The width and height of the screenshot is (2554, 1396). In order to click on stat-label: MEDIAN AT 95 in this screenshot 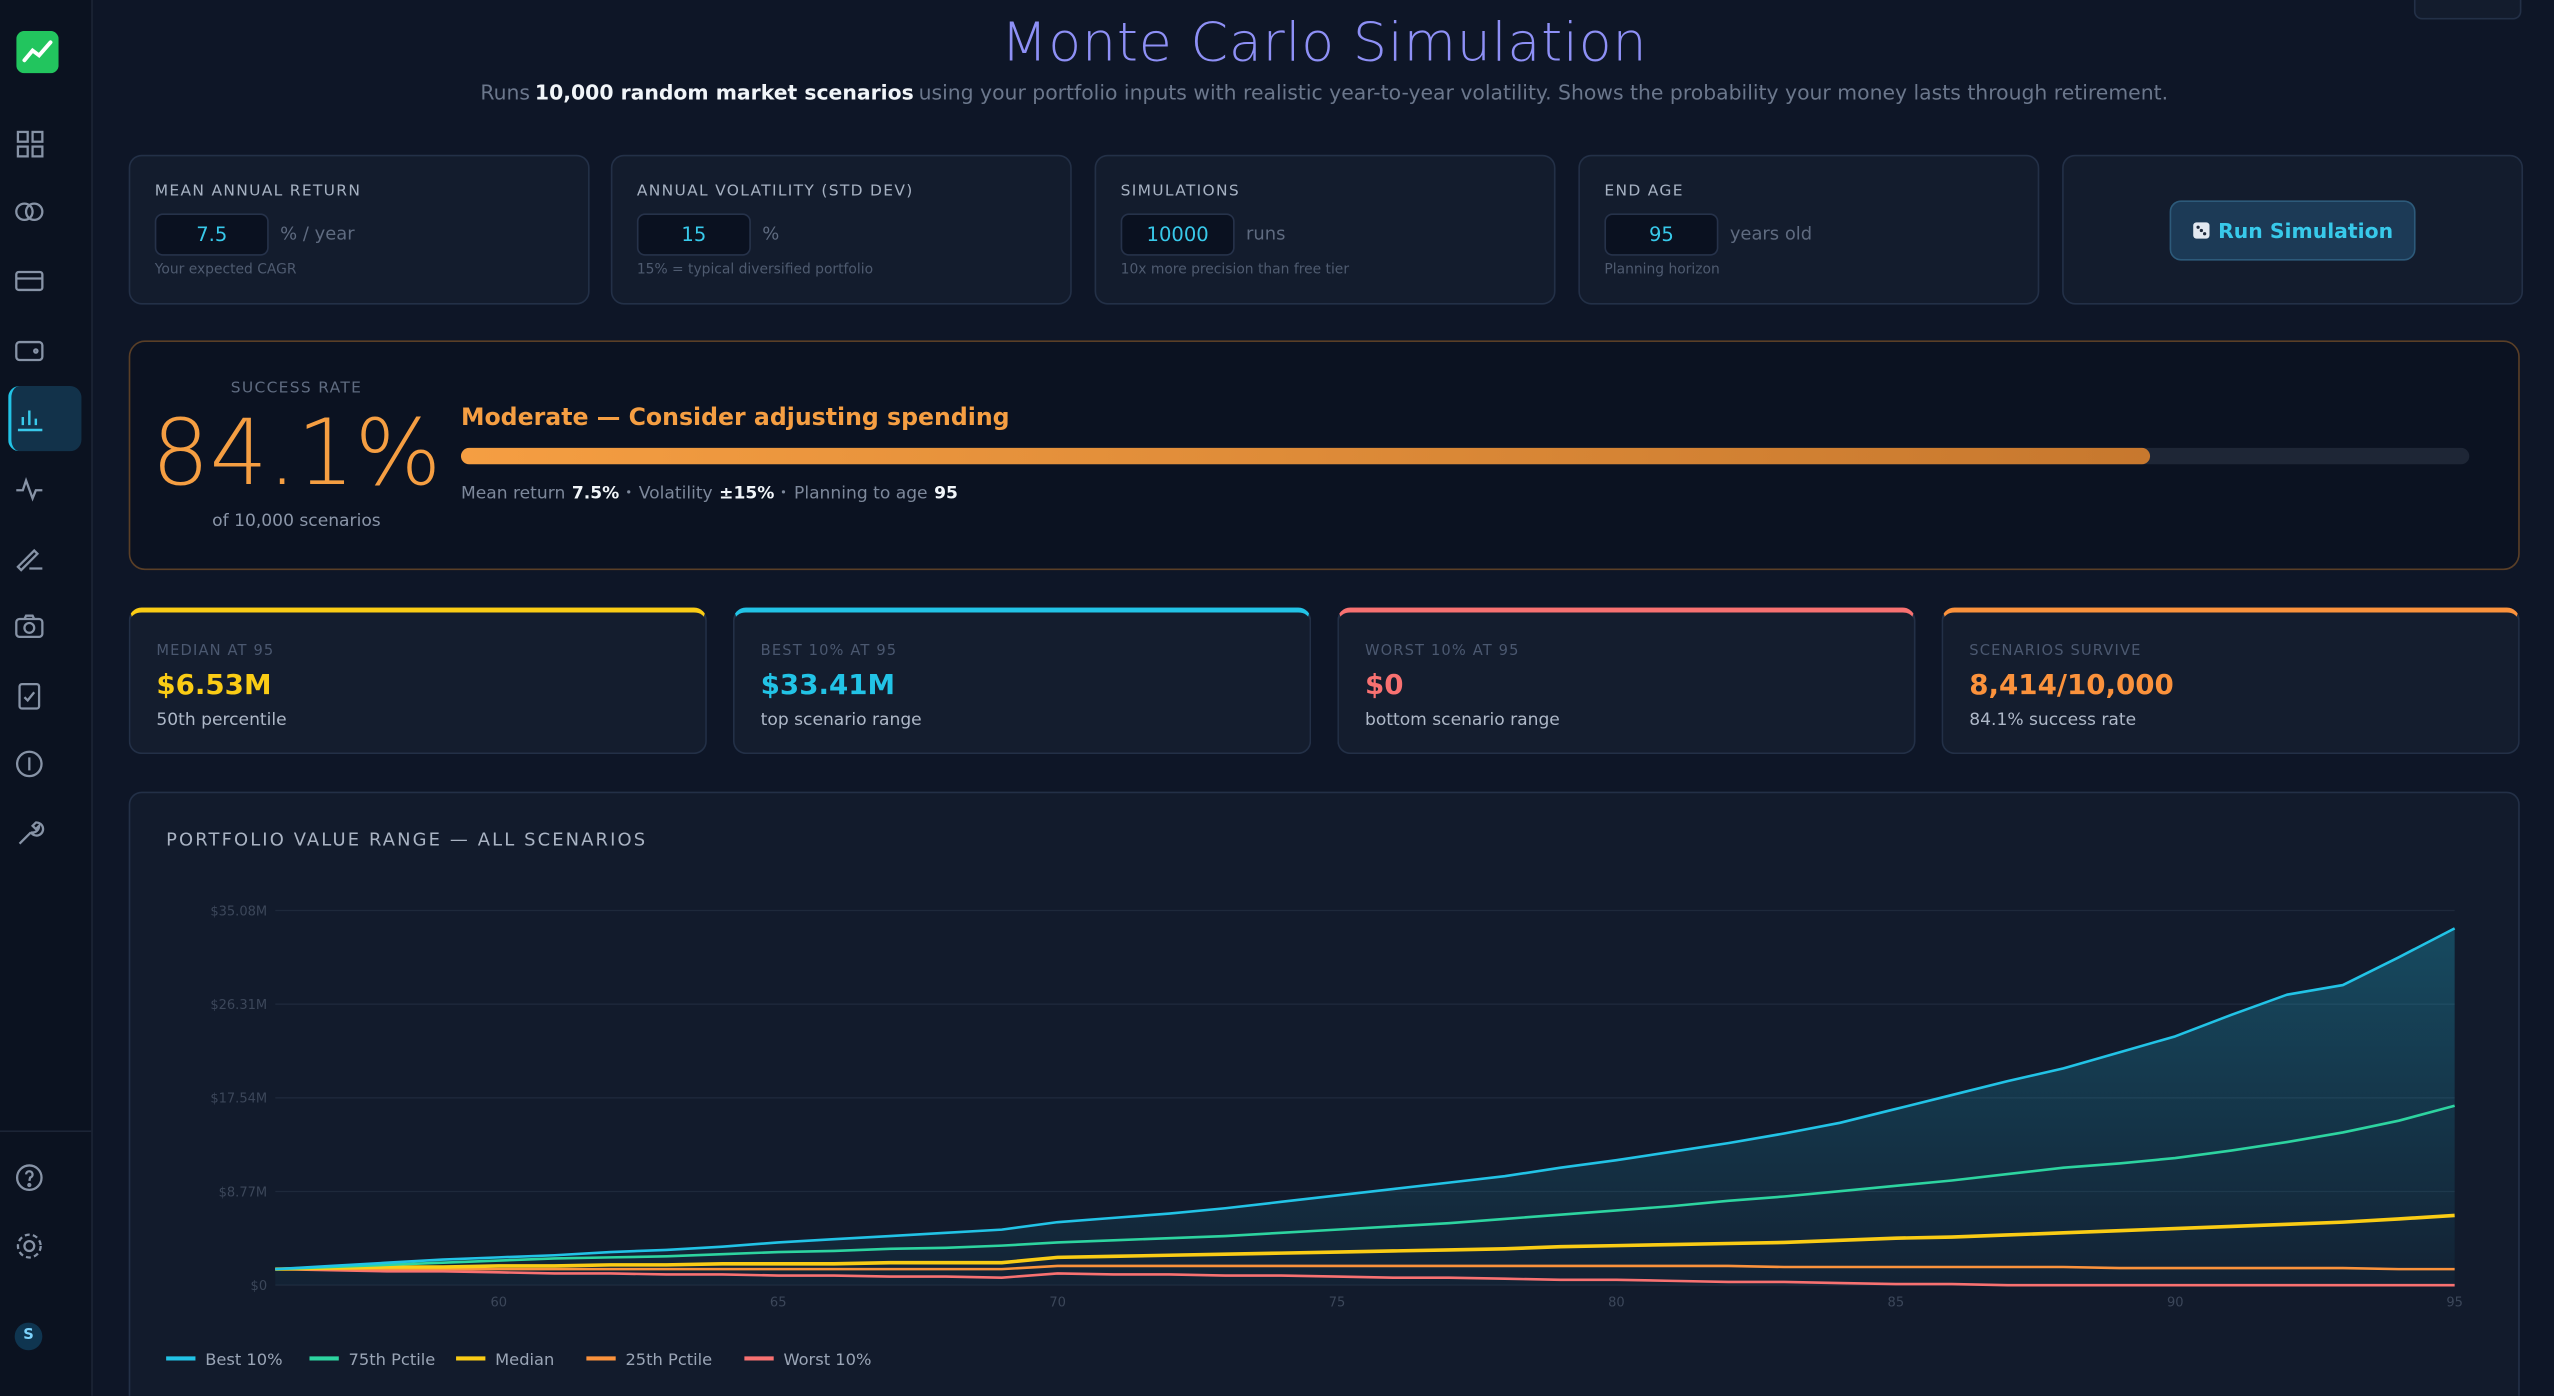, I will do `click(215, 651)`.